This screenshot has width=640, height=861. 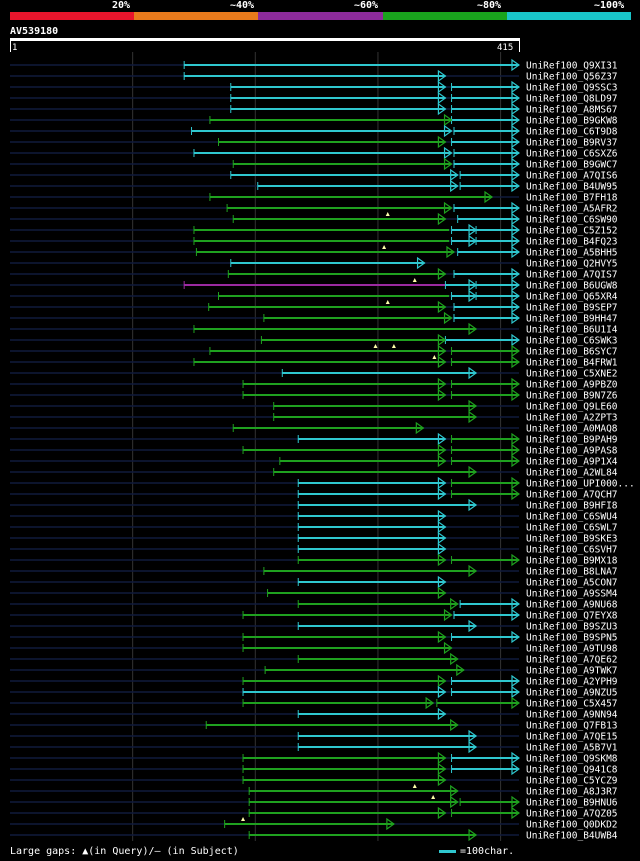 I want to click on hit-label: UniRef100_Q941C8, so click(x=572, y=770).